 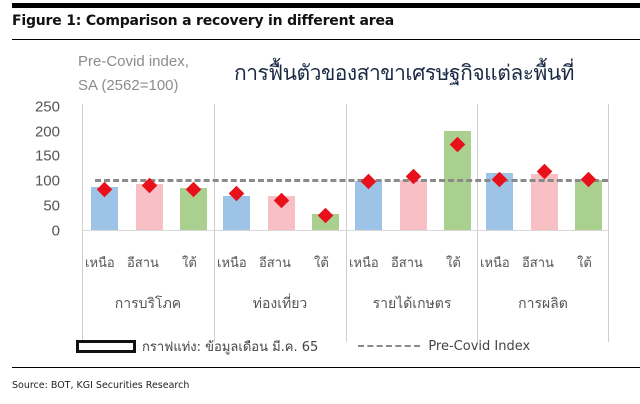 I want to click on chart-title: การฟื้นตัวของสาขาเศรษฐกิจแต่ละพื้นที่, so click(x=404, y=73).